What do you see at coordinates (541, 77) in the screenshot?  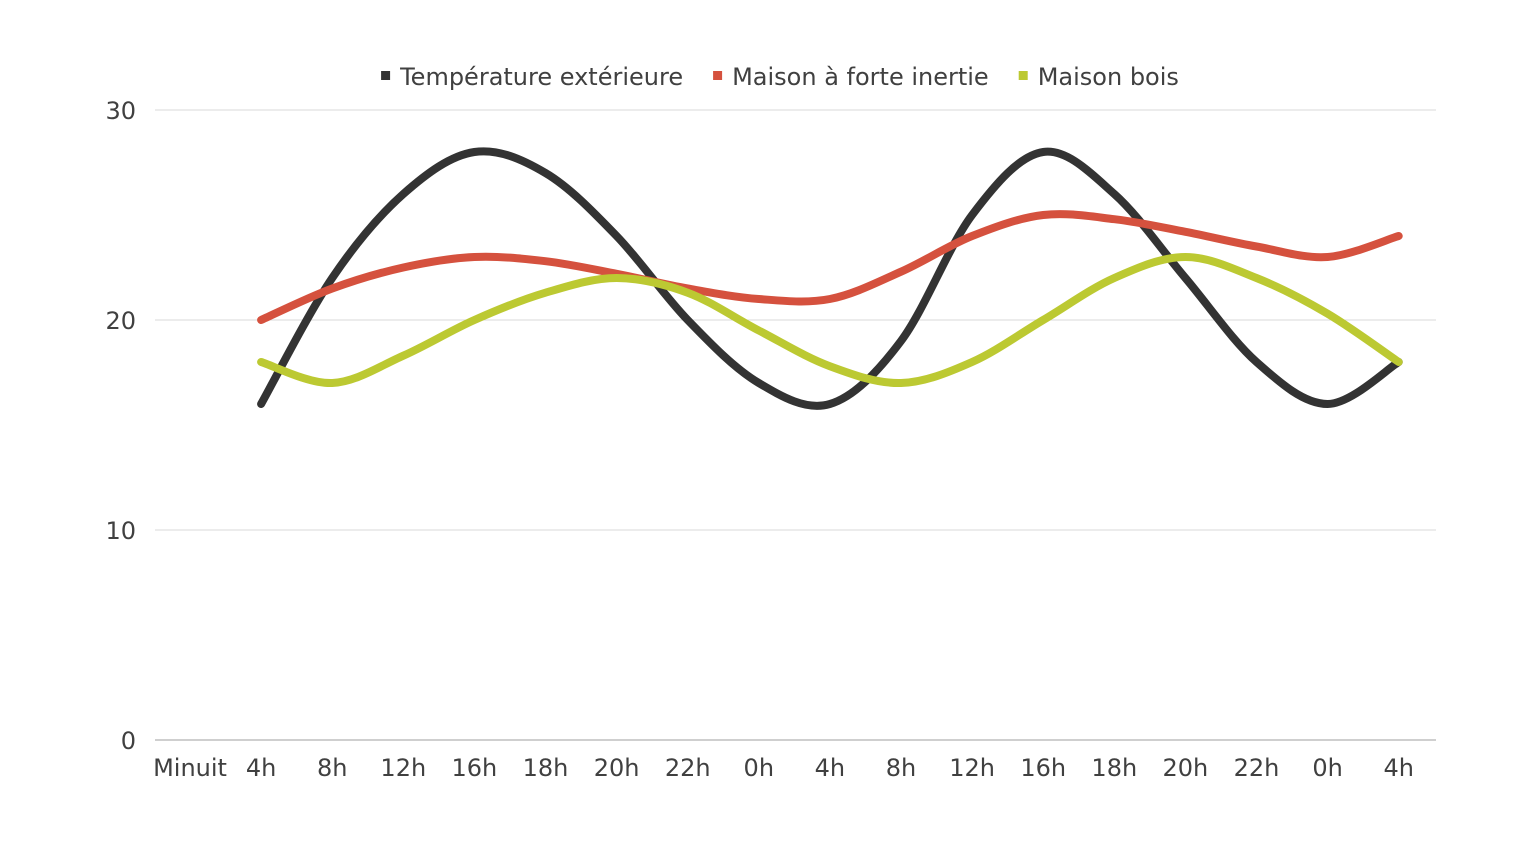 I see `legend-label: Température extérieure` at bounding box center [541, 77].